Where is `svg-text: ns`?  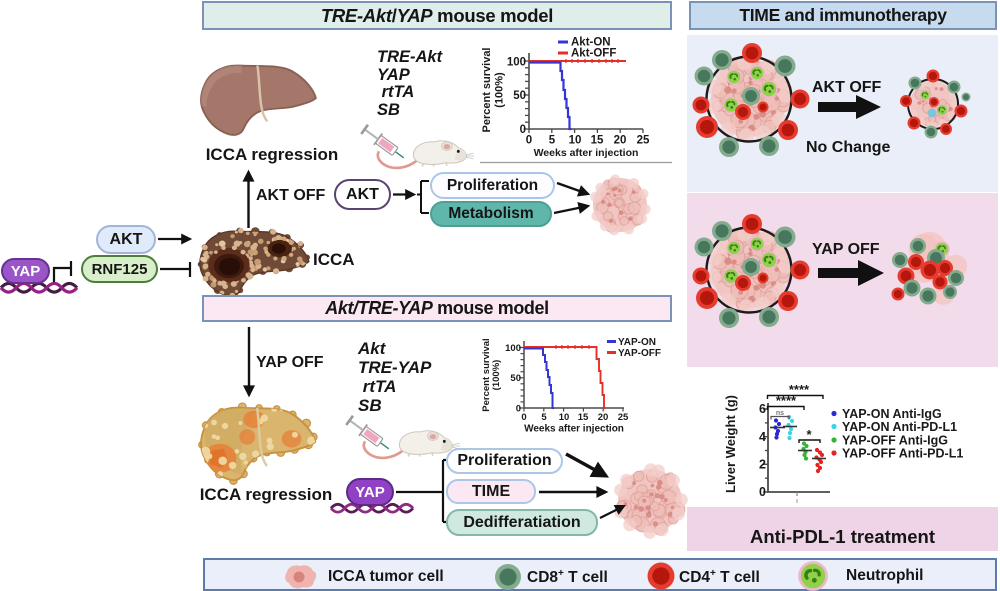 svg-text: ns is located at coordinates (780, 413).